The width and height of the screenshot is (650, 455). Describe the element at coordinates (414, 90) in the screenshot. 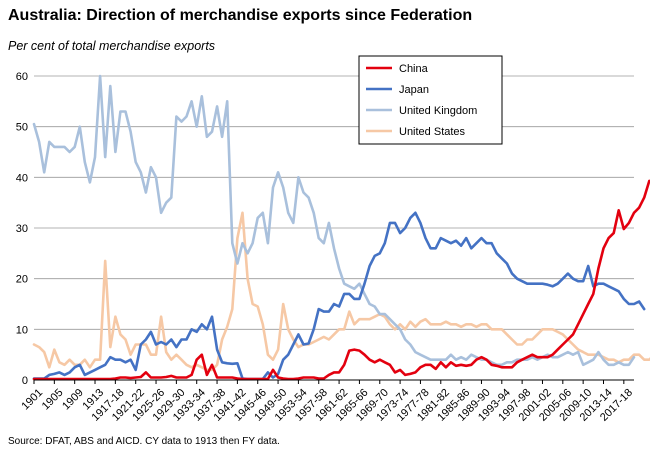

I see `legend-label: Japan` at that location.